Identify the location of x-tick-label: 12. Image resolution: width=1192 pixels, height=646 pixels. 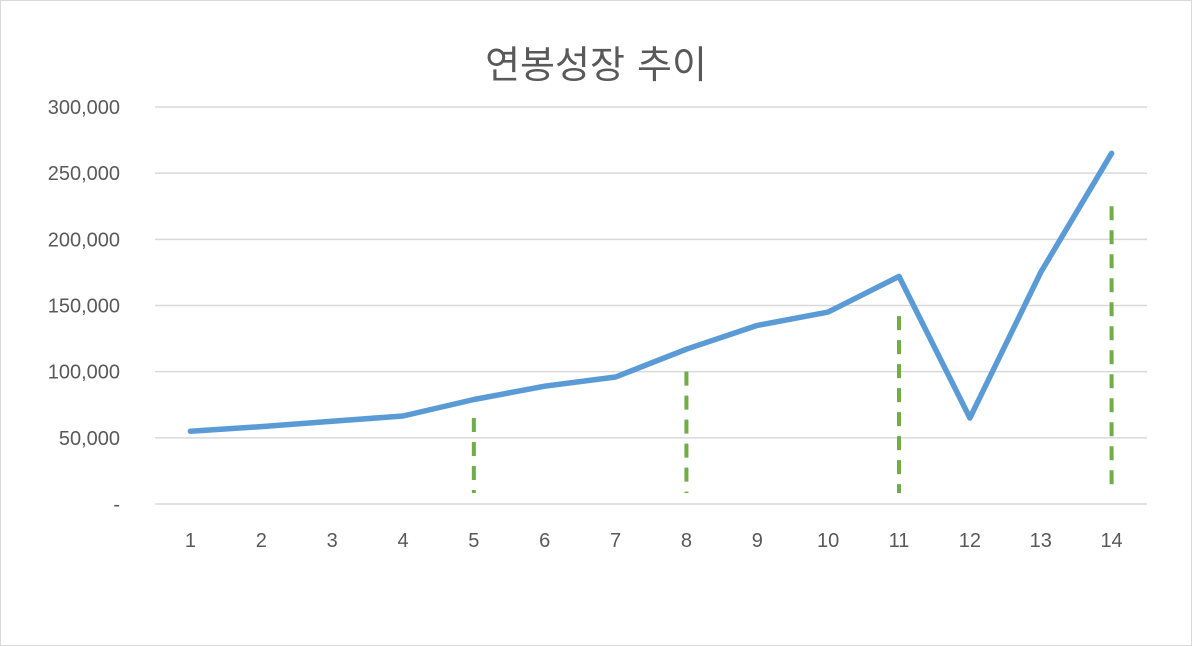
(970, 541).